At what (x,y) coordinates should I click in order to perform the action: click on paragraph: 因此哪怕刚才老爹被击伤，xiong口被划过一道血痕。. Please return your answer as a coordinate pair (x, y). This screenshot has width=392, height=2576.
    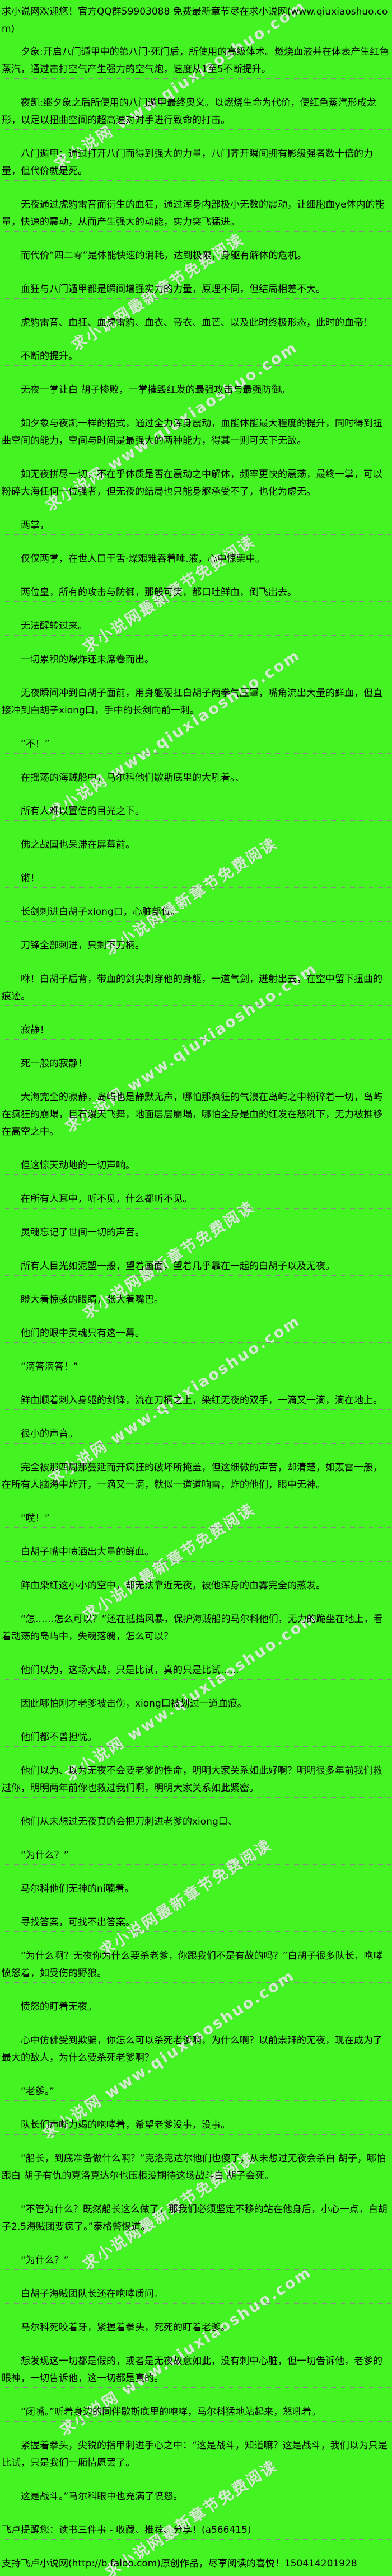
    Looking at the image, I should click on (197, 1704).